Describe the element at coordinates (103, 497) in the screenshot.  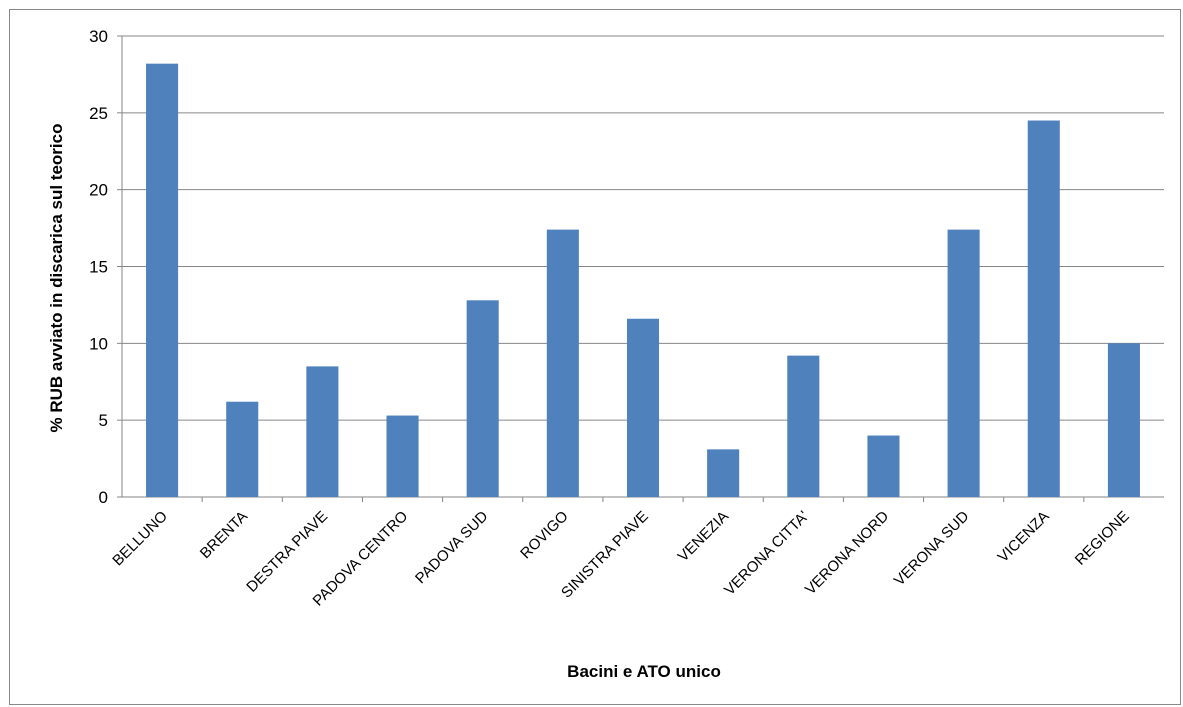
I see `y-tick-label: 0` at that location.